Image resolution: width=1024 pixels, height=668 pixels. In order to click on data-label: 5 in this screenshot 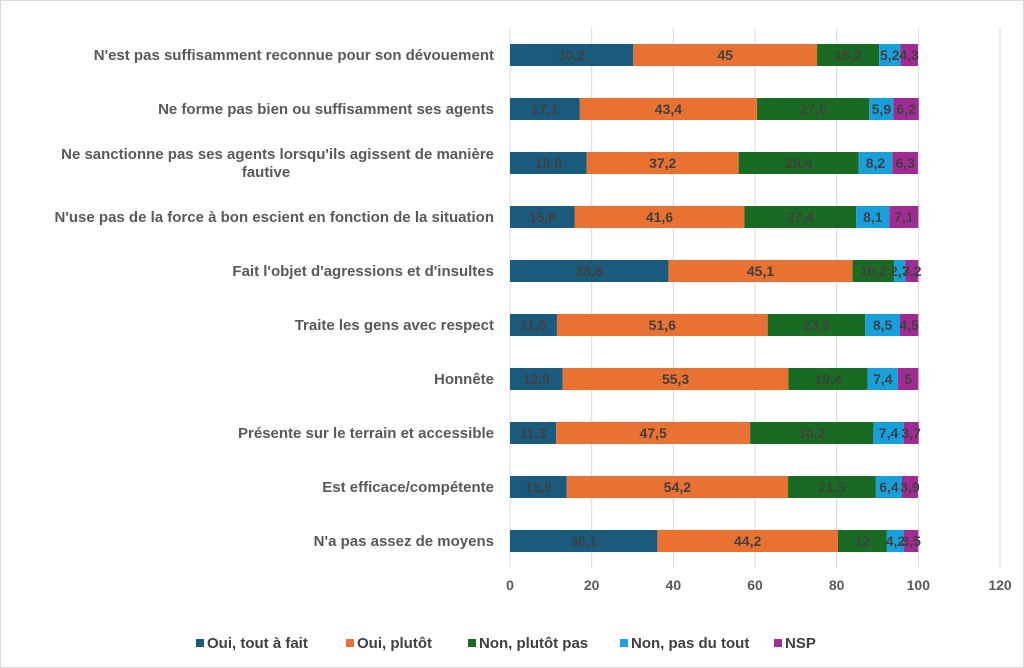, I will do `click(908, 379)`.